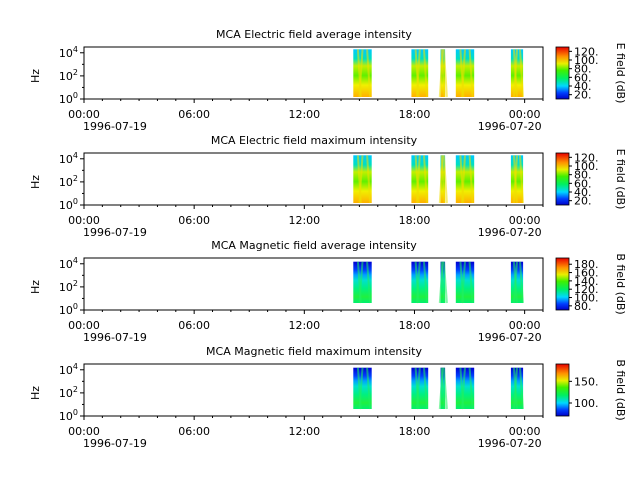 The height and width of the screenshot is (480, 640). Describe the element at coordinates (586, 281) in the screenshot. I see `colorbar-tick-label: 140.` at that location.